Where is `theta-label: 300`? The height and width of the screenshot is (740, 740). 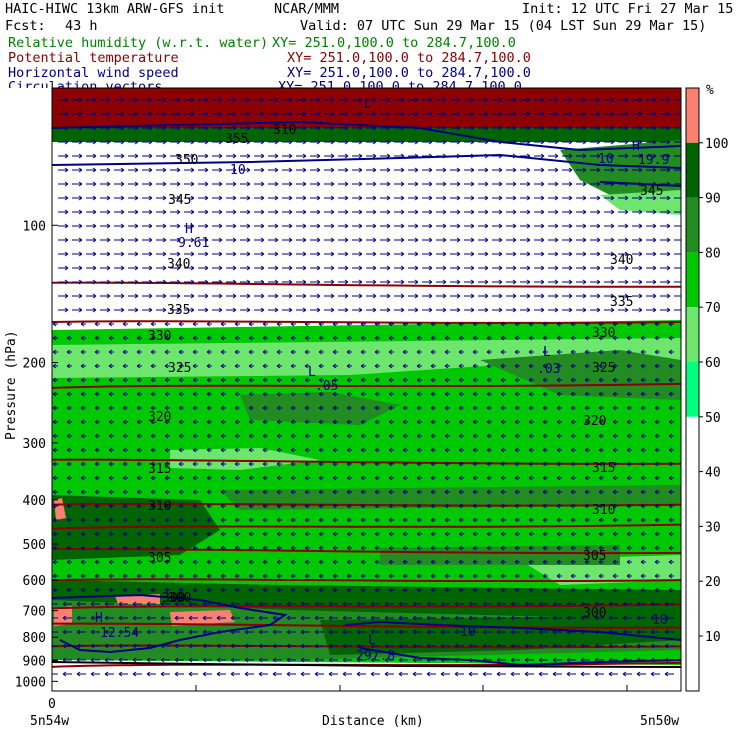
theta-label: 300 is located at coordinates (179, 598).